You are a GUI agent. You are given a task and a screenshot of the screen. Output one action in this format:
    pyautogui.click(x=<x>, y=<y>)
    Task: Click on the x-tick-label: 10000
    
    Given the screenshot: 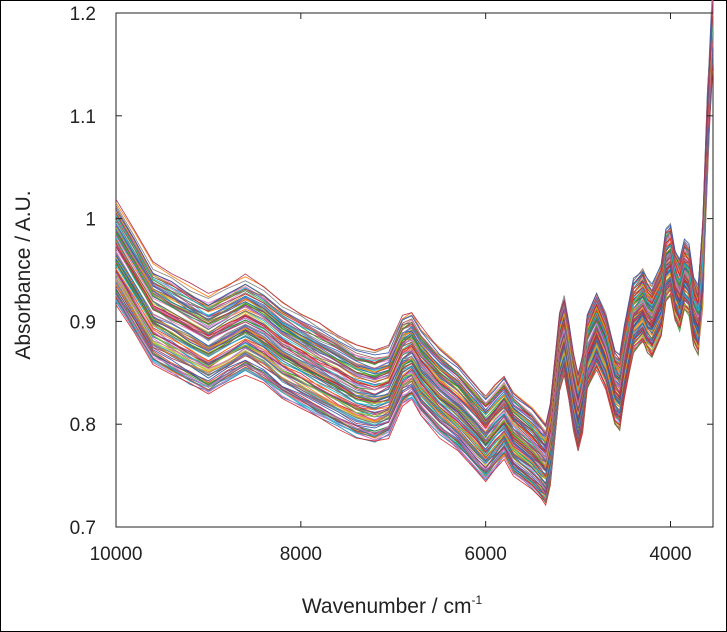 What is the action you would take?
    pyautogui.click(x=116, y=554)
    